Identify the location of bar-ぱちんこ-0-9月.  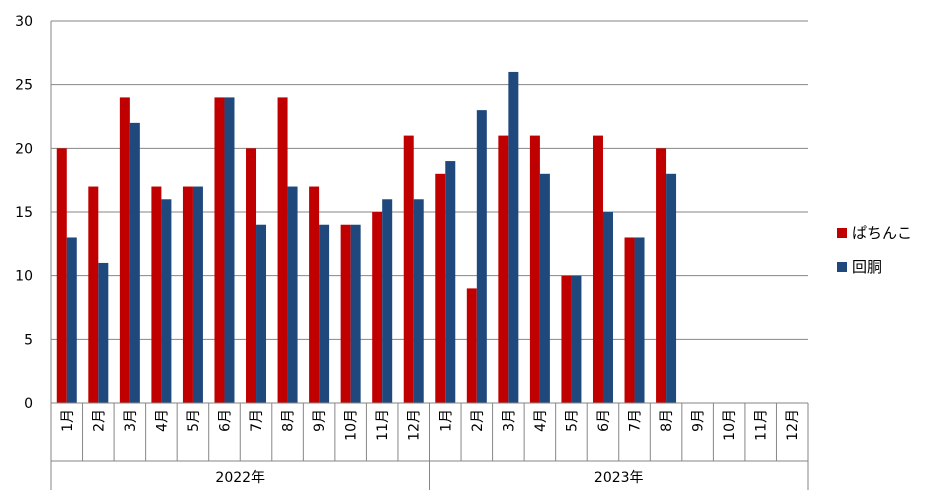
(314, 294).